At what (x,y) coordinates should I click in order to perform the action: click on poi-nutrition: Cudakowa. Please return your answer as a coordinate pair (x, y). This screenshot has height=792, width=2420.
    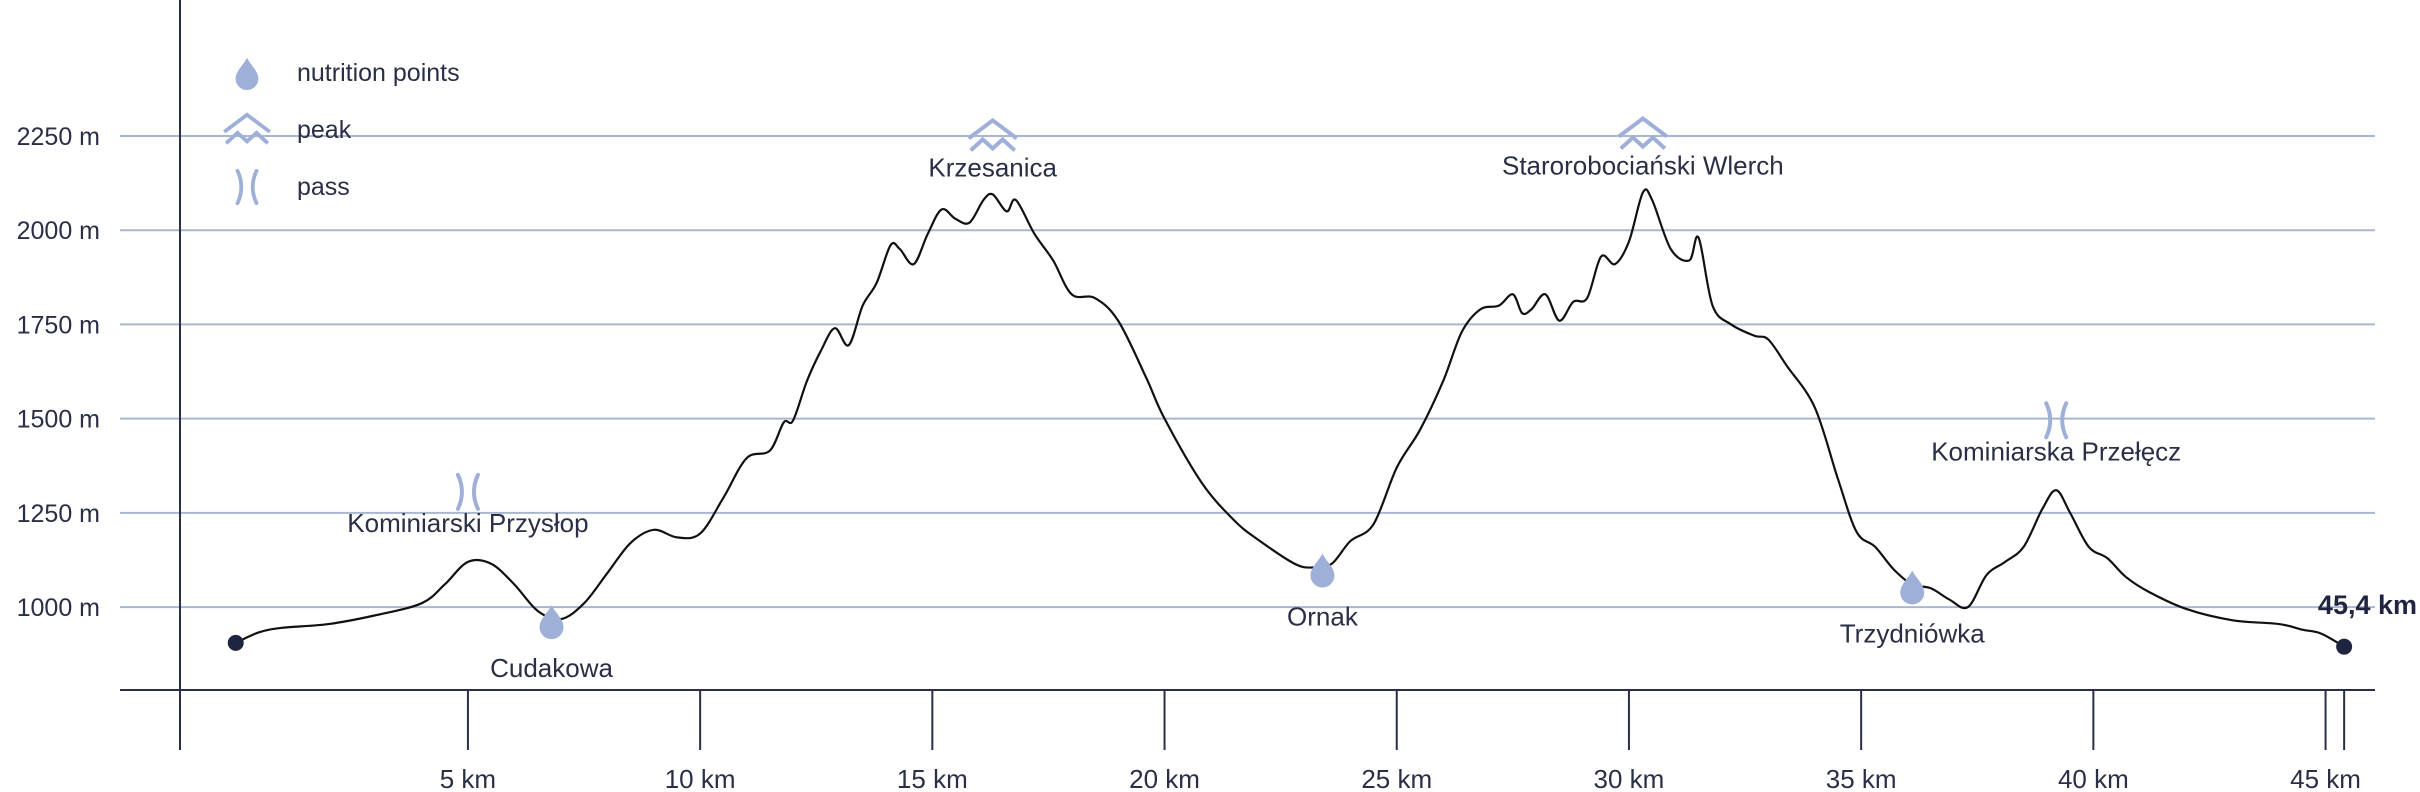
    Looking at the image, I should click on (551, 644).